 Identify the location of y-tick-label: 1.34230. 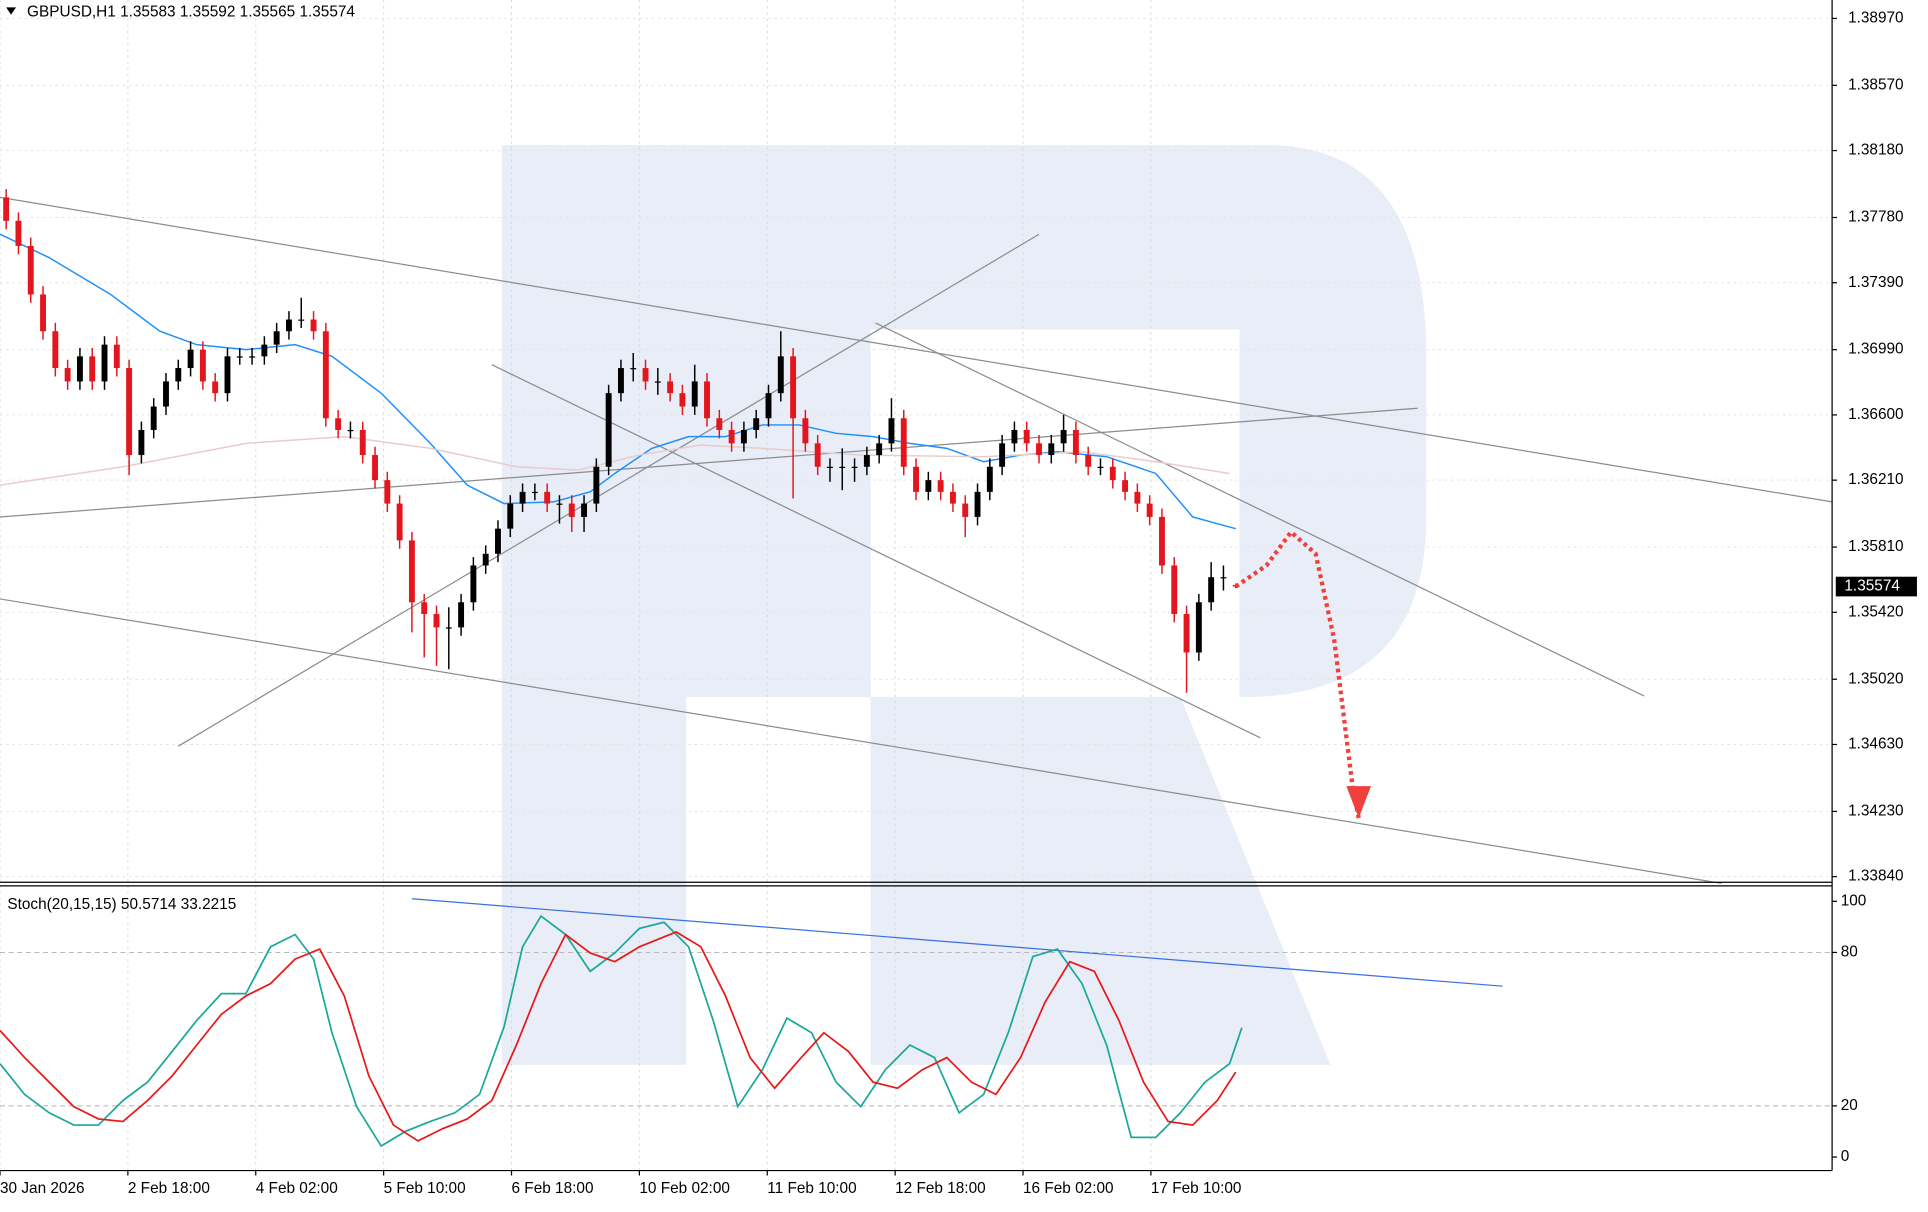
(1876, 810).